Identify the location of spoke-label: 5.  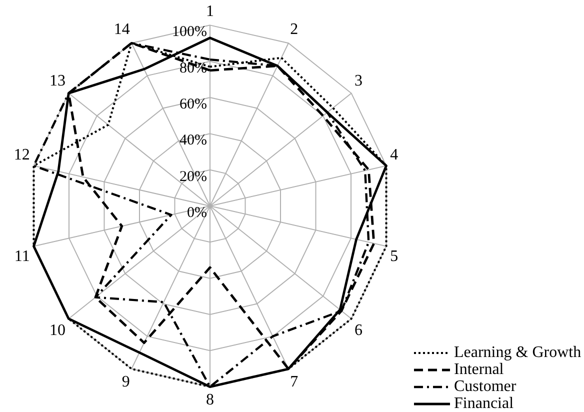
(394, 256).